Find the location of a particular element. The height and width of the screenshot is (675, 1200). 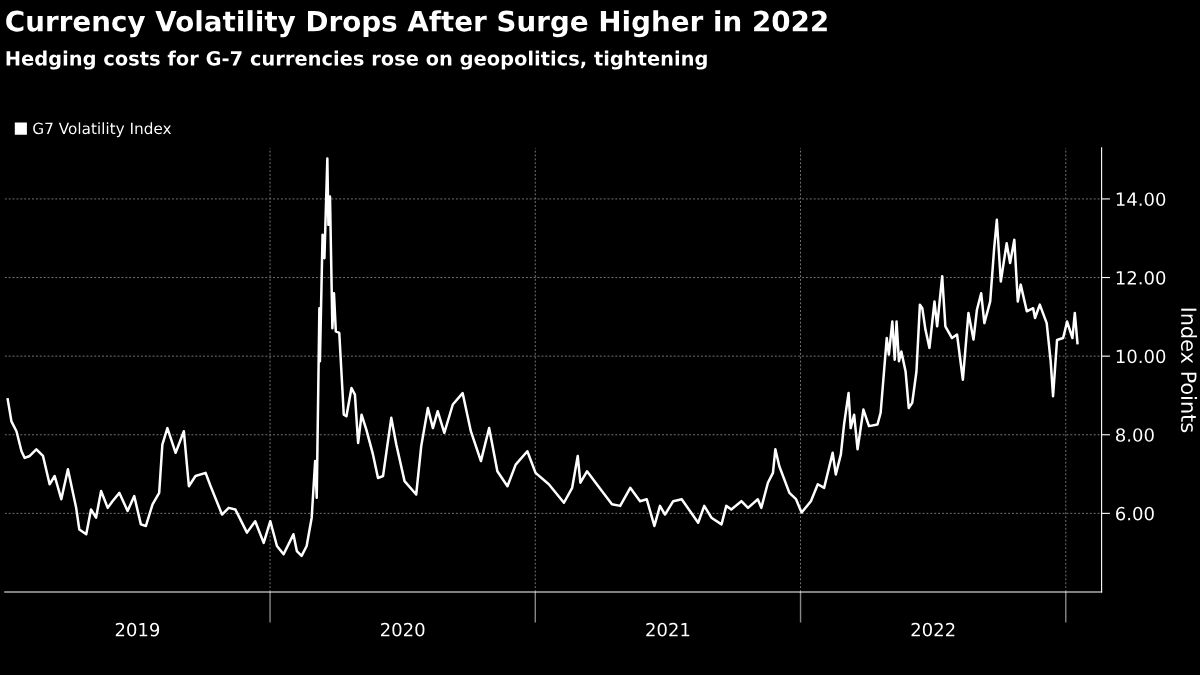

x-tick-label: 2021 is located at coordinates (668, 629).